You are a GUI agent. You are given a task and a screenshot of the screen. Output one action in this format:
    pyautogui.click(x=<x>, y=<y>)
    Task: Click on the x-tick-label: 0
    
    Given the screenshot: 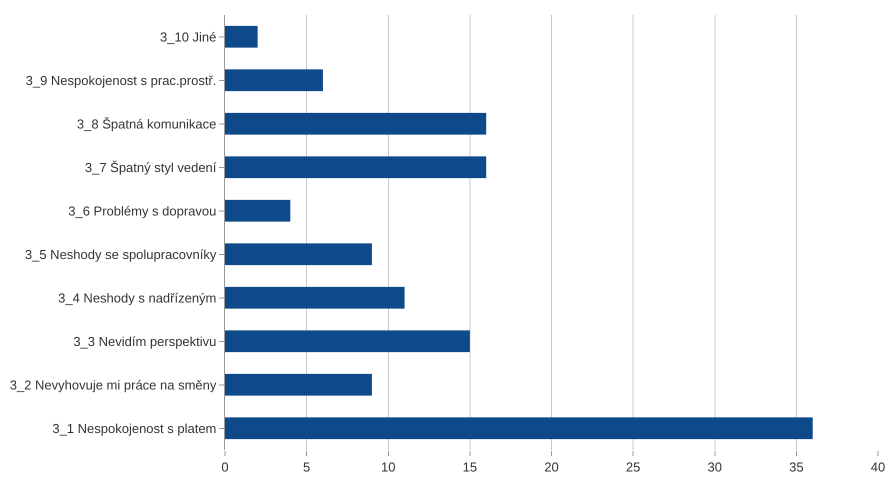 What is the action you would take?
    pyautogui.click(x=225, y=467)
    